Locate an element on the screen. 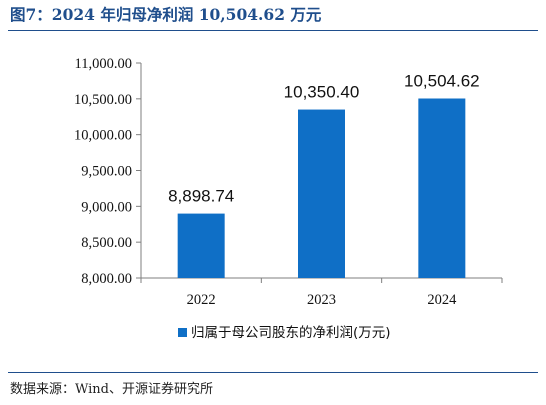  bar-2022 is located at coordinates (201, 245).